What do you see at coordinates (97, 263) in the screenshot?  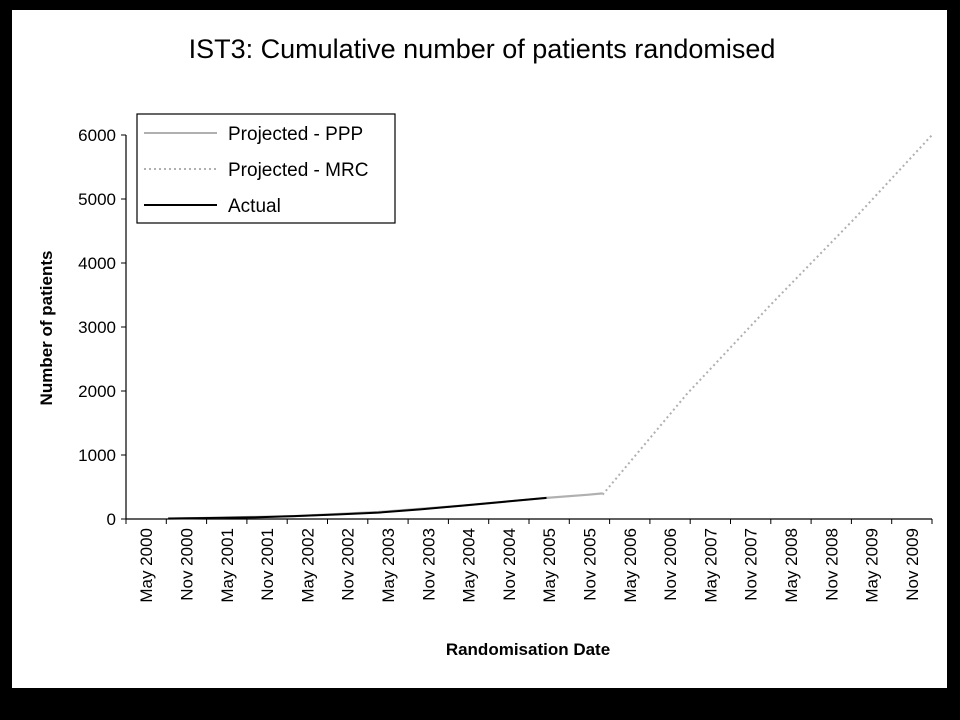 I see `y-tick-label: 4000` at bounding box center [97, 263].